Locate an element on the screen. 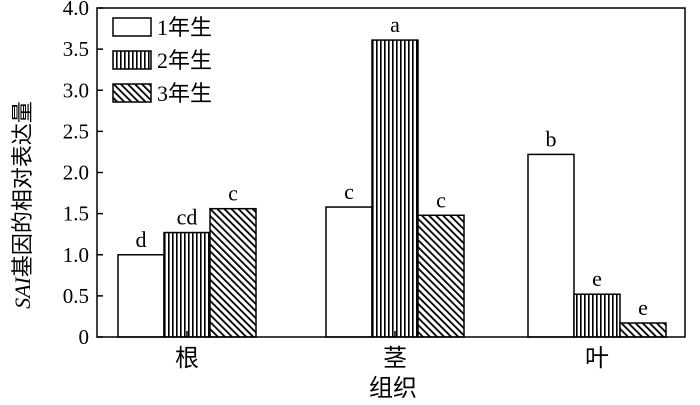 The image size is (700, 405). y-tick-label: 0.5 is located at coordinates (76, 296).